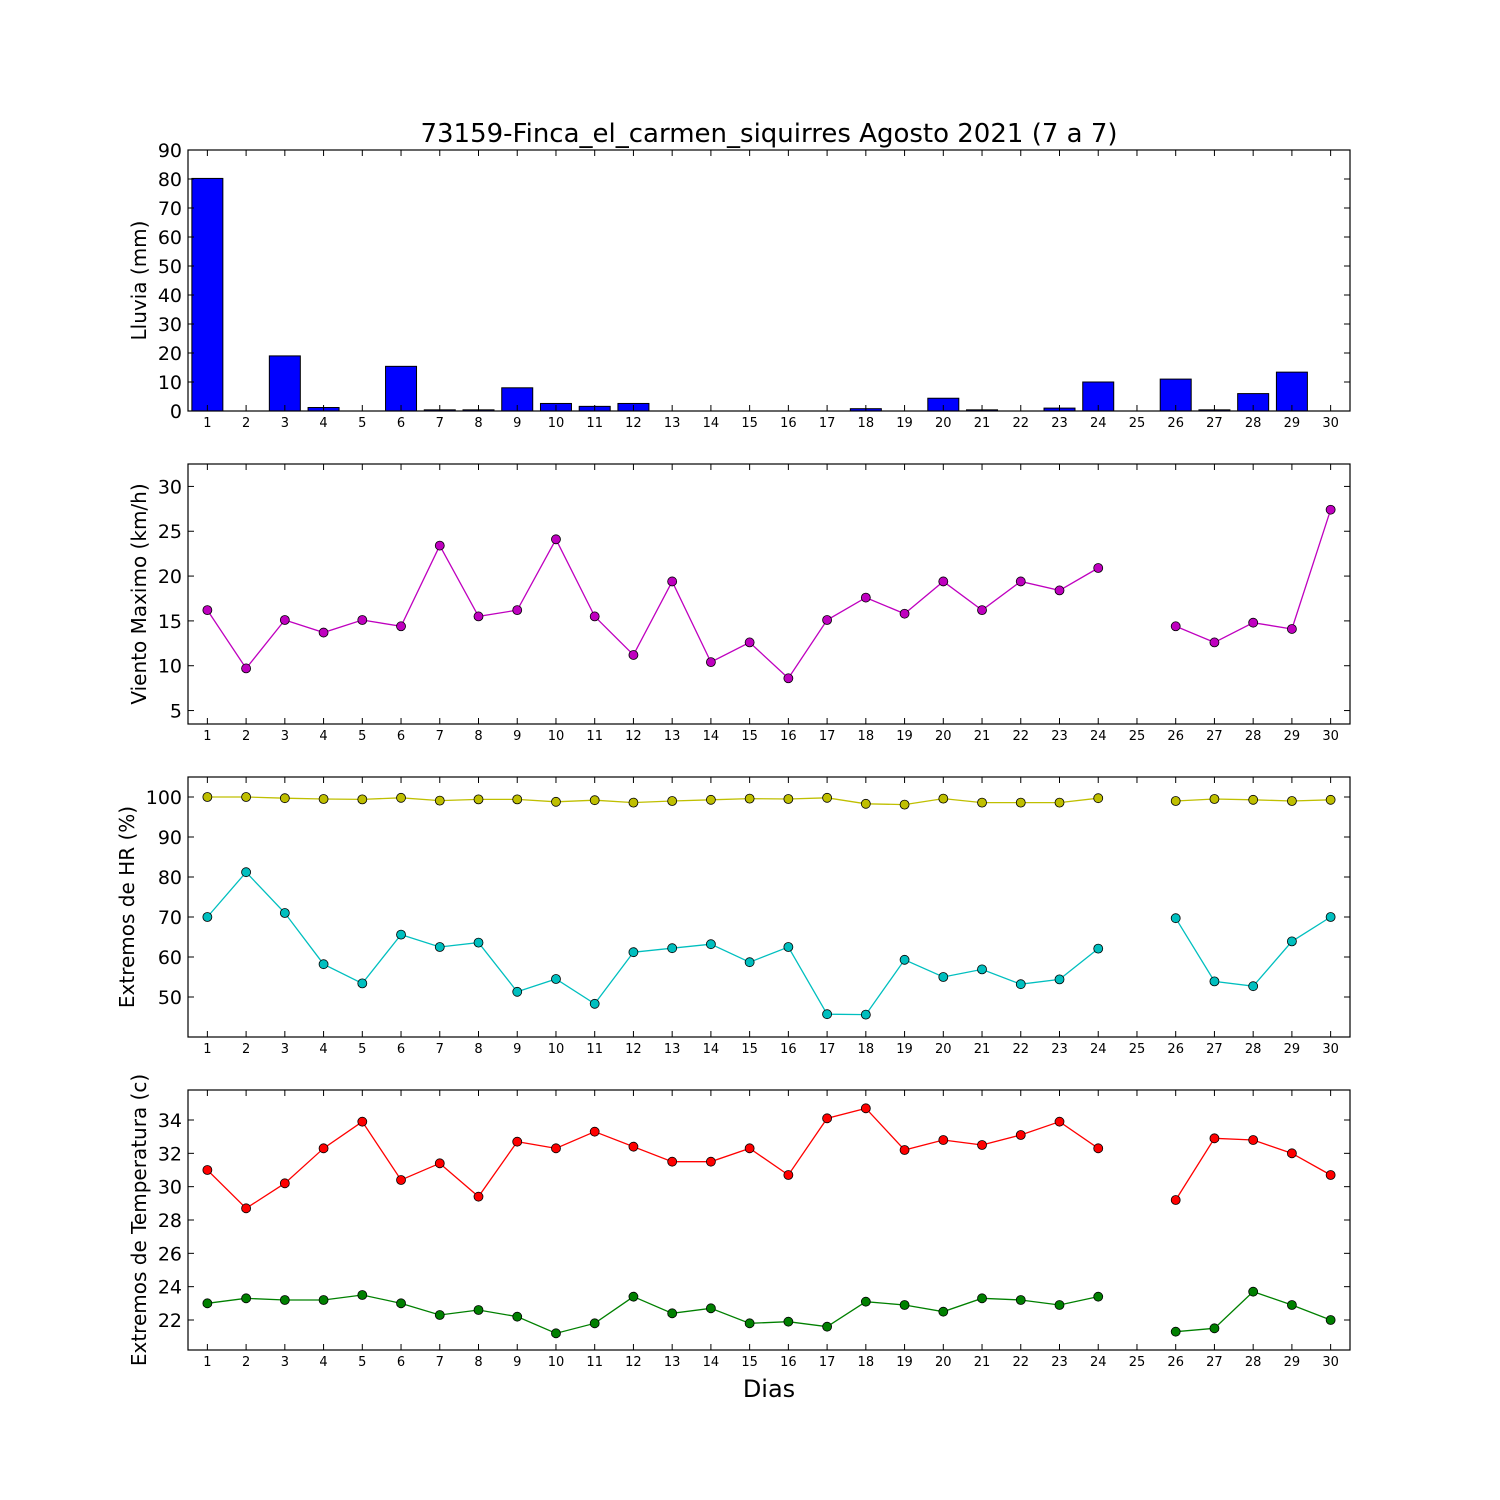 This screenshot has width=1500, height=1500. I want to click on x-tick-label: 24, so click(1098, 736).